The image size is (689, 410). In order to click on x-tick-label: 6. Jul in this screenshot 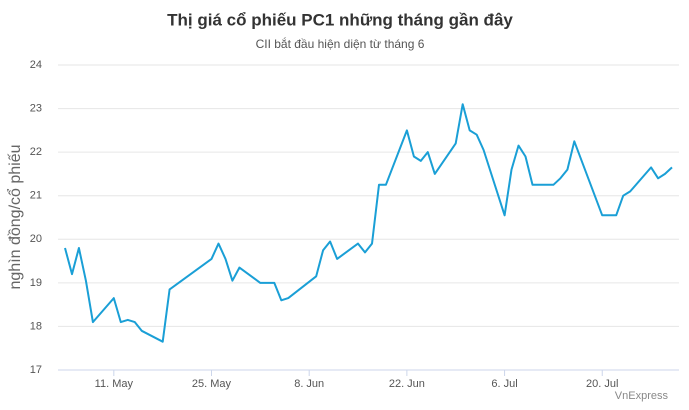, I will do `click(504, 384)`.